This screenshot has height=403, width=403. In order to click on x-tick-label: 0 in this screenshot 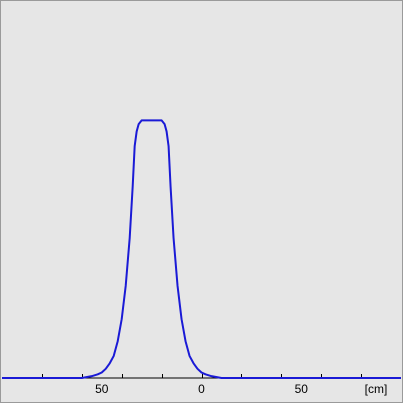, I will do `click(201, 389)`.